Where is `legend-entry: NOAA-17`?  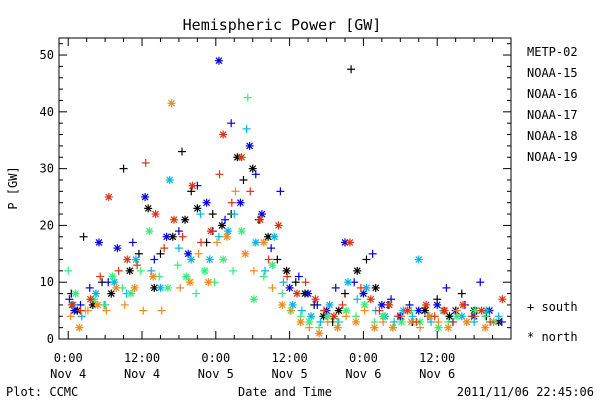
legend-entry: NOAA-17 is located at coordinates (552, 115).